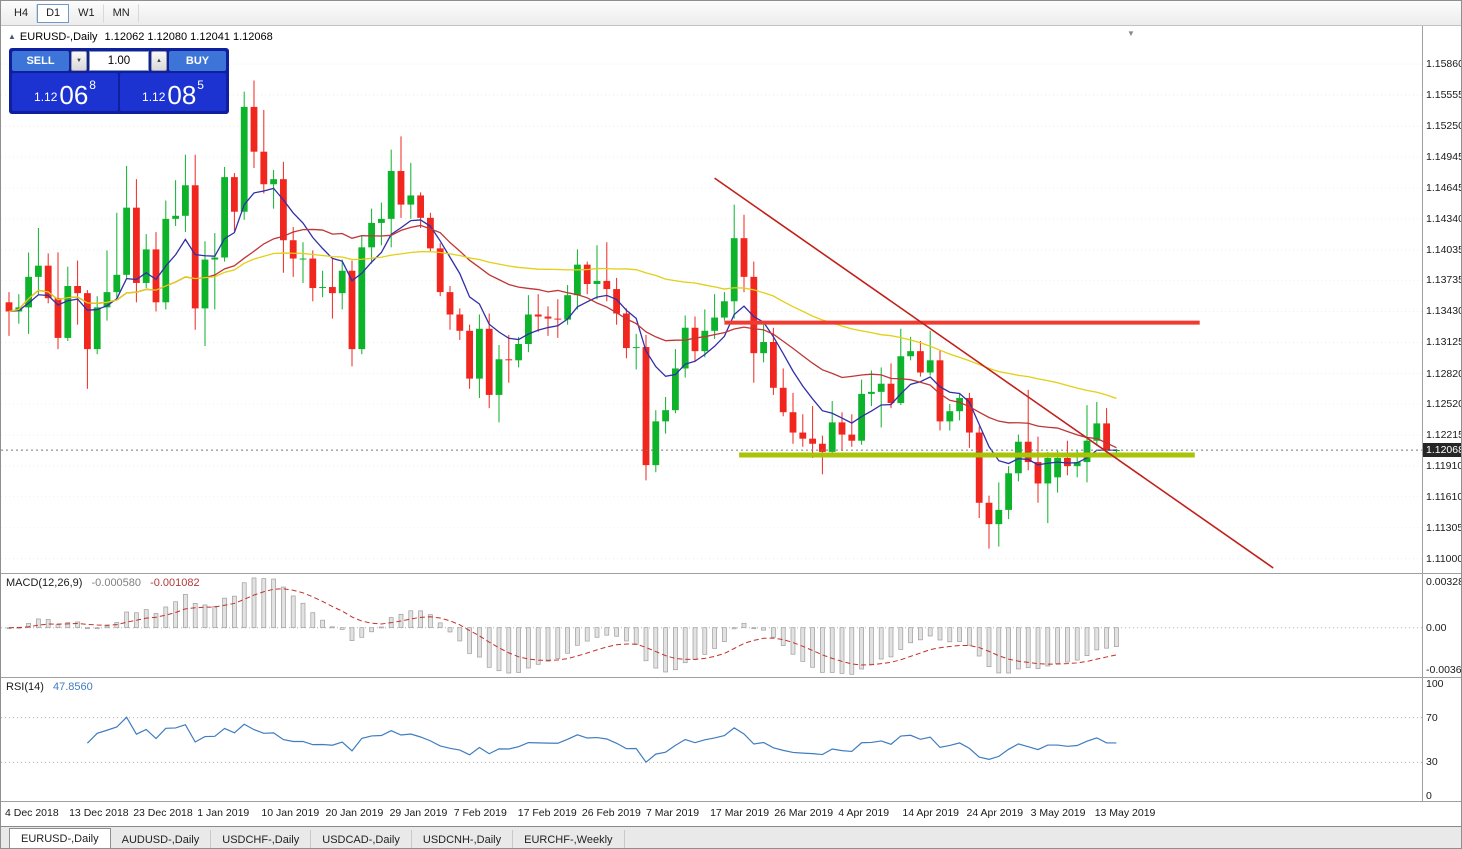 Image resolution: width=1462 pixels, height=849 pixels. I want to click on rsi-level-label: 70, so click(1432, 717).